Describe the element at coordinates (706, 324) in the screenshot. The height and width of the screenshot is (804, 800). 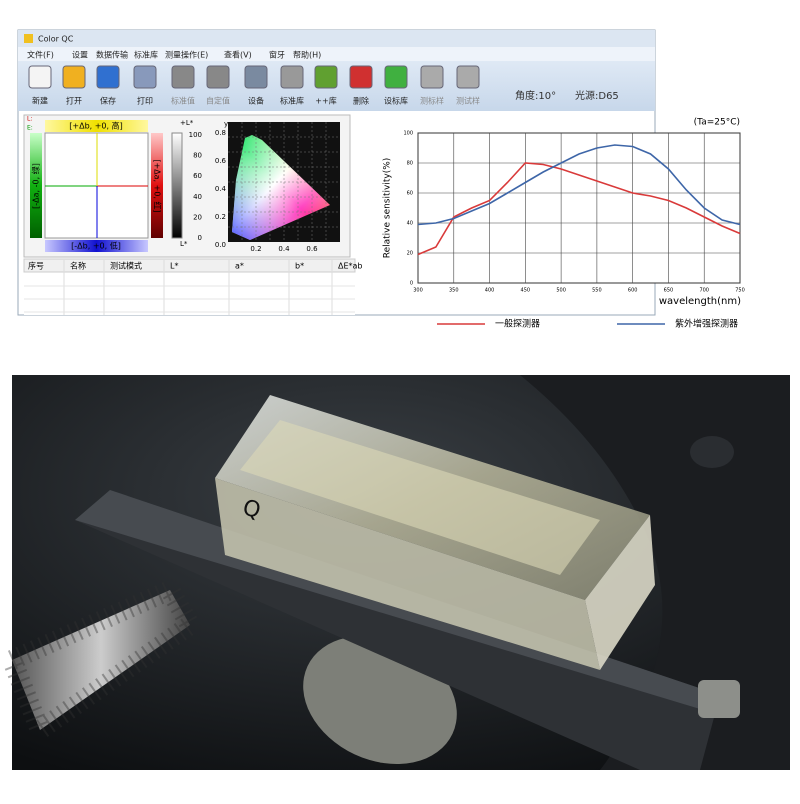
I see `legend-label: 紫外增强探测器` at that location.